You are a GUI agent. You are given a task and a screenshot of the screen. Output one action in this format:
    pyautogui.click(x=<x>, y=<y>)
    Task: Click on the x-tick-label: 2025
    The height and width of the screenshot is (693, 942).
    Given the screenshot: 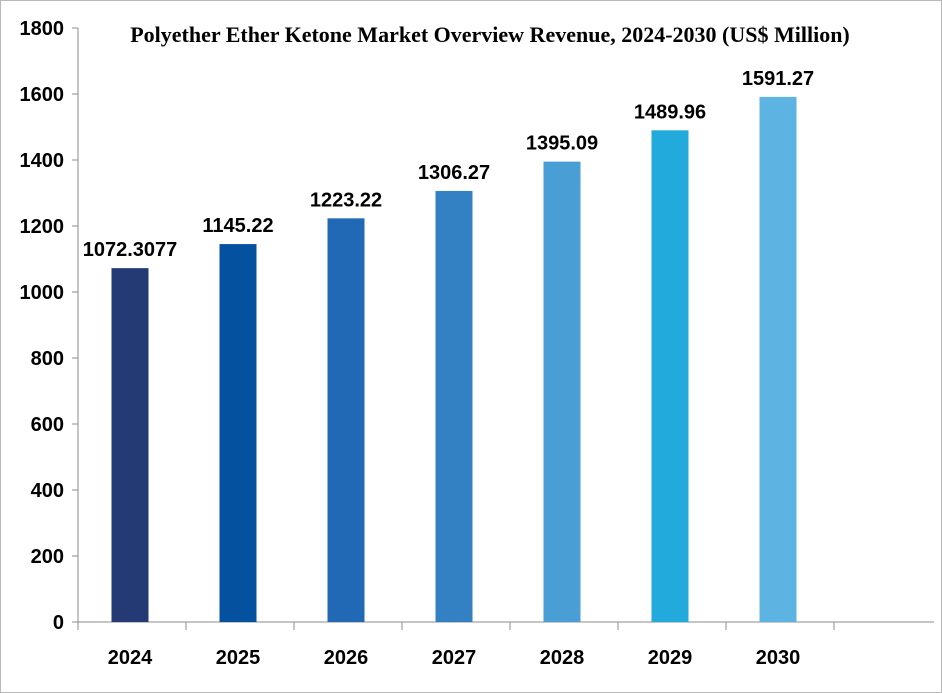 What is the action you would take?
    pyautogui.click(x=238, y=658)
    